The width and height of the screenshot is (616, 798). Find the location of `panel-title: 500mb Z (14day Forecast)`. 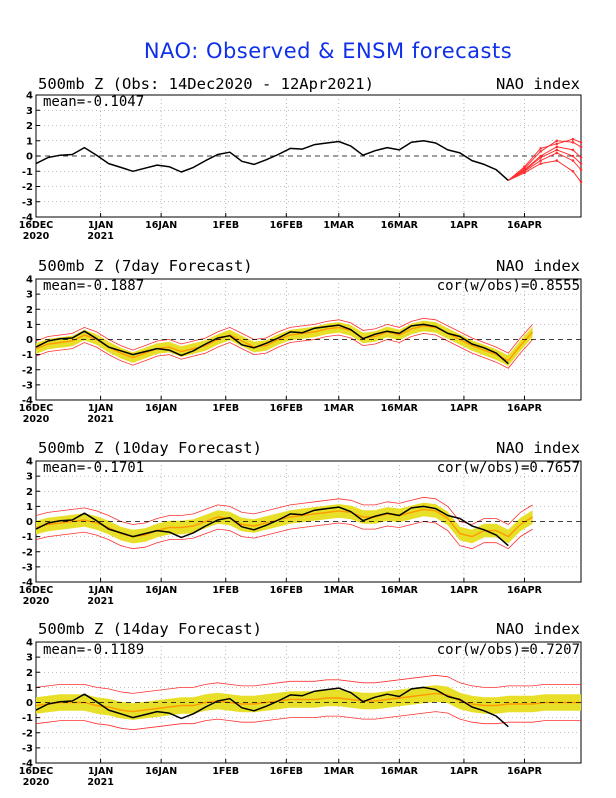

panel-title: 500mb Z (14day Forecast) is located at coordinates (150, 629).